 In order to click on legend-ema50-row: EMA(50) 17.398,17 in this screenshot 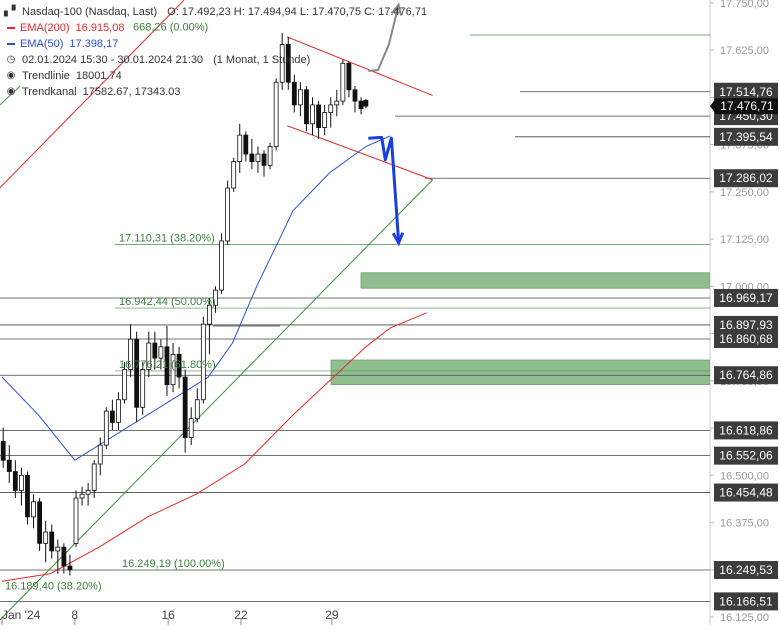, I will do `click(215, 44)`.